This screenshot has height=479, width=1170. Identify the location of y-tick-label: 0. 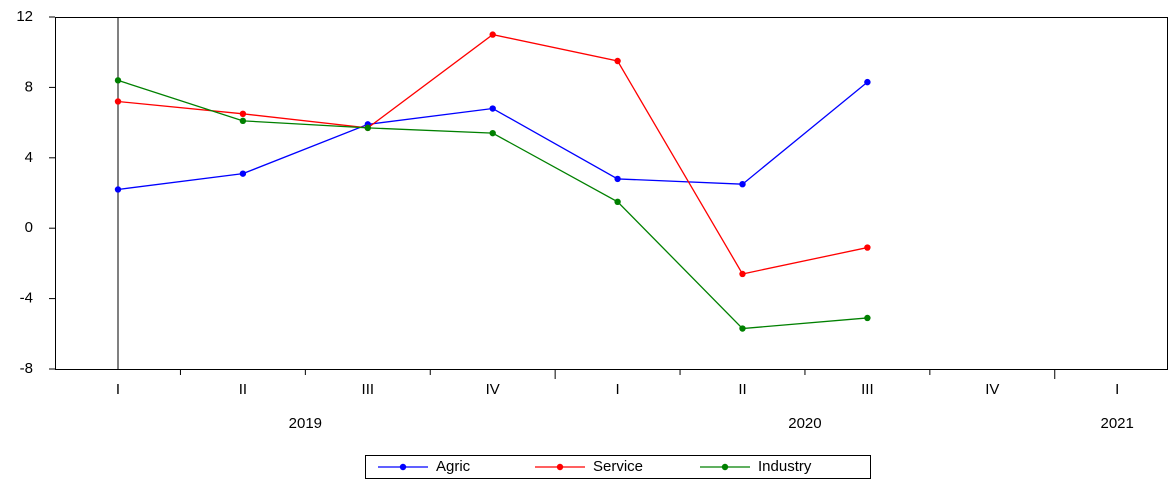
(29, 227).